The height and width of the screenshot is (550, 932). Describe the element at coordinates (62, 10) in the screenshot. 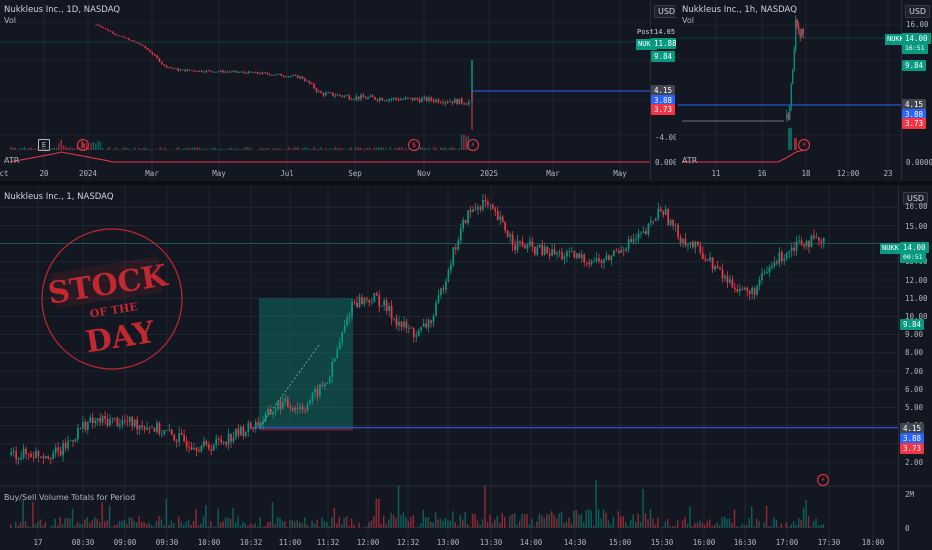

I see `top-left-chart-title: Nukkleus Inc., 1D, NASDAQ` at that location.